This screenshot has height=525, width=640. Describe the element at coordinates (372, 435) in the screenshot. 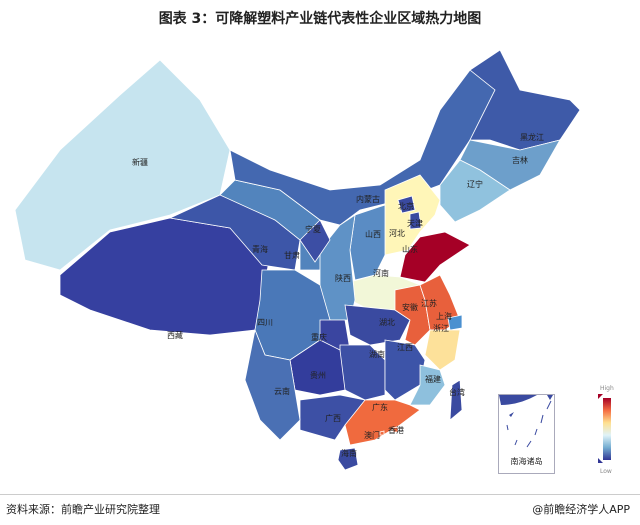

I see `region-label: 澳门` at that location.